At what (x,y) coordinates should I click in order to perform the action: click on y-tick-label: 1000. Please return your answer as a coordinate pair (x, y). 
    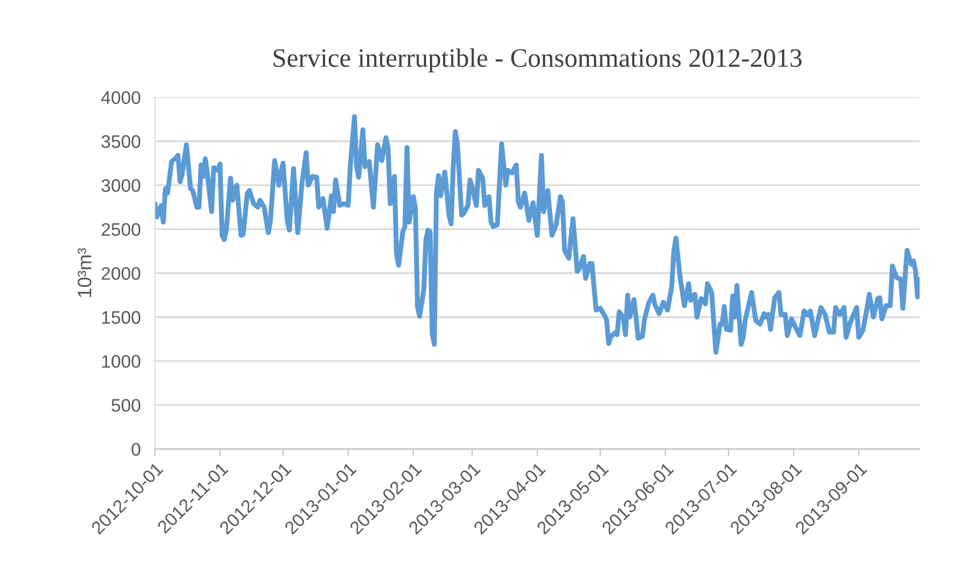
    Looking at the image, I should click on (121, 361).